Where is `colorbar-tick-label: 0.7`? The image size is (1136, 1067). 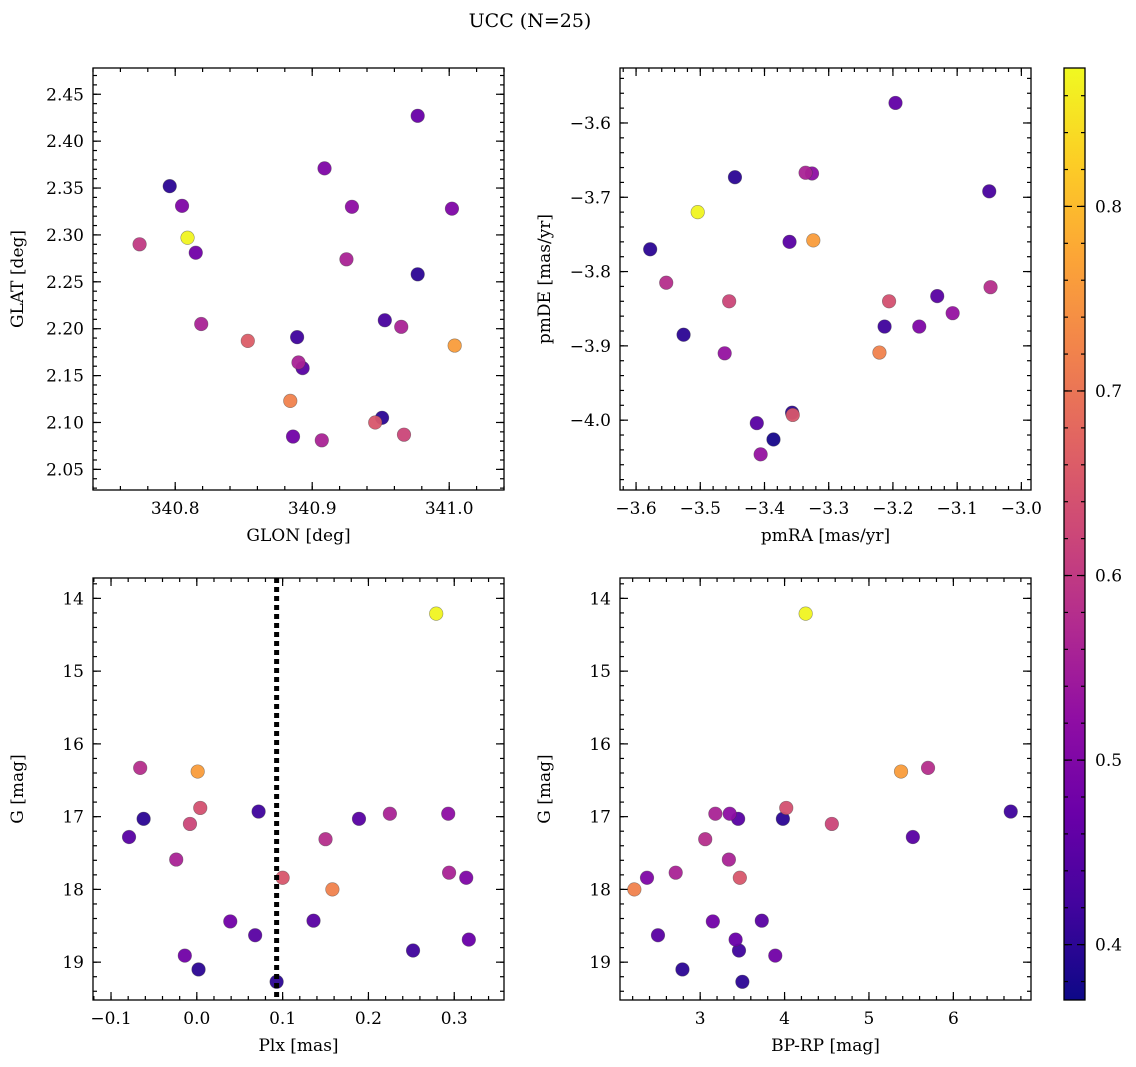 colorbar-tick-label: 0.7 is located at coordinates (1108, 392).